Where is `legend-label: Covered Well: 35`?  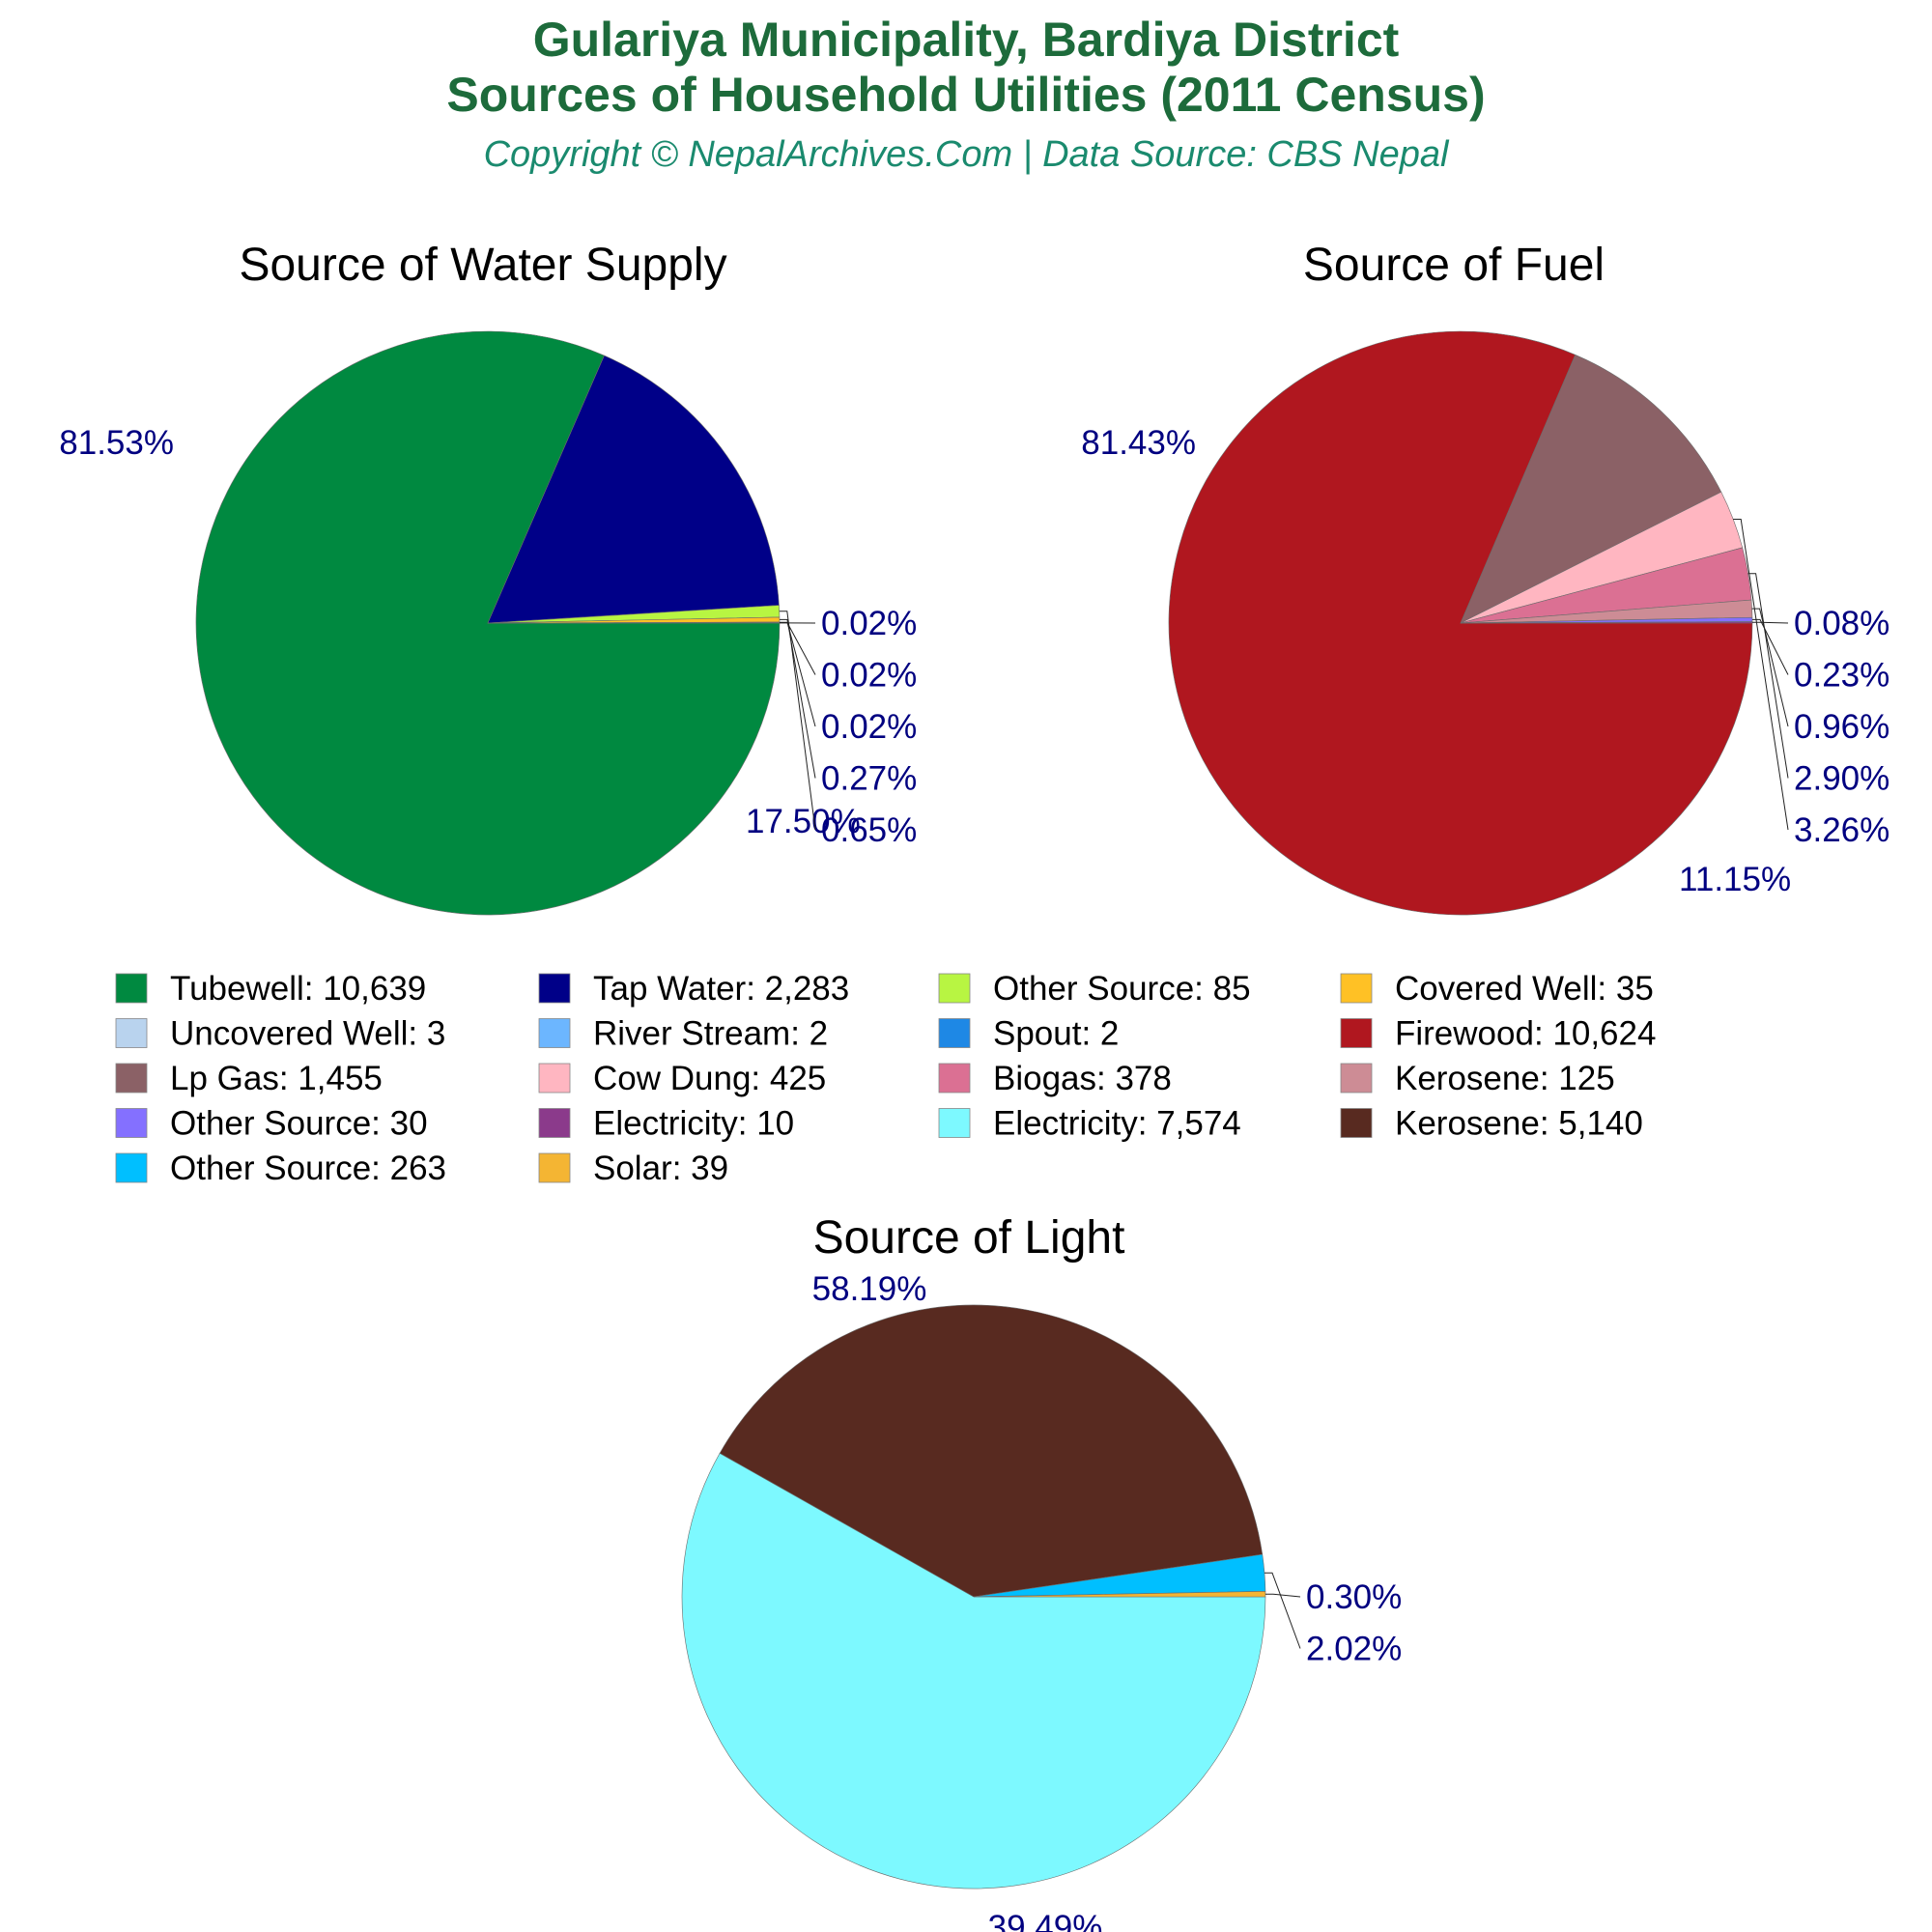
legend-label: Covered Well: 35 is located at coordinates (1524, 989).